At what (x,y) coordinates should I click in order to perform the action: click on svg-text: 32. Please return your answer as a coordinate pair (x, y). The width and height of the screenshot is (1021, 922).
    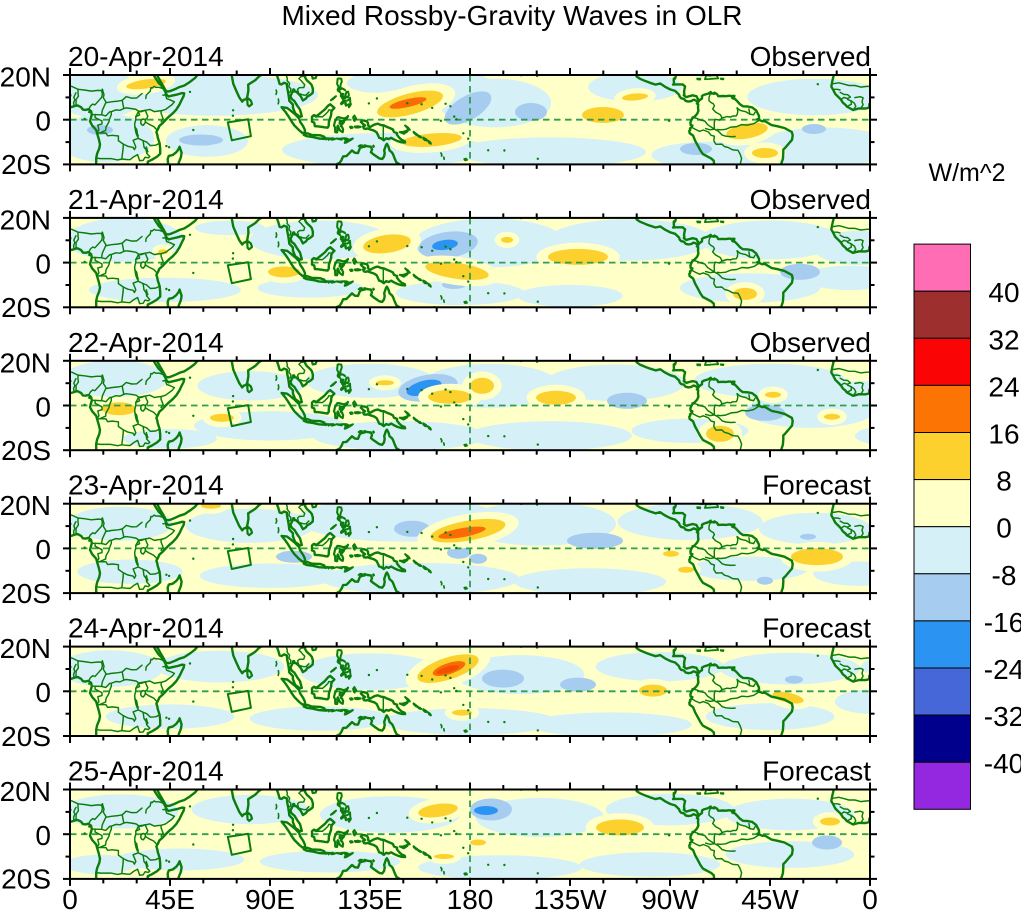
    Looking at the image, I should click on (1003, 339).